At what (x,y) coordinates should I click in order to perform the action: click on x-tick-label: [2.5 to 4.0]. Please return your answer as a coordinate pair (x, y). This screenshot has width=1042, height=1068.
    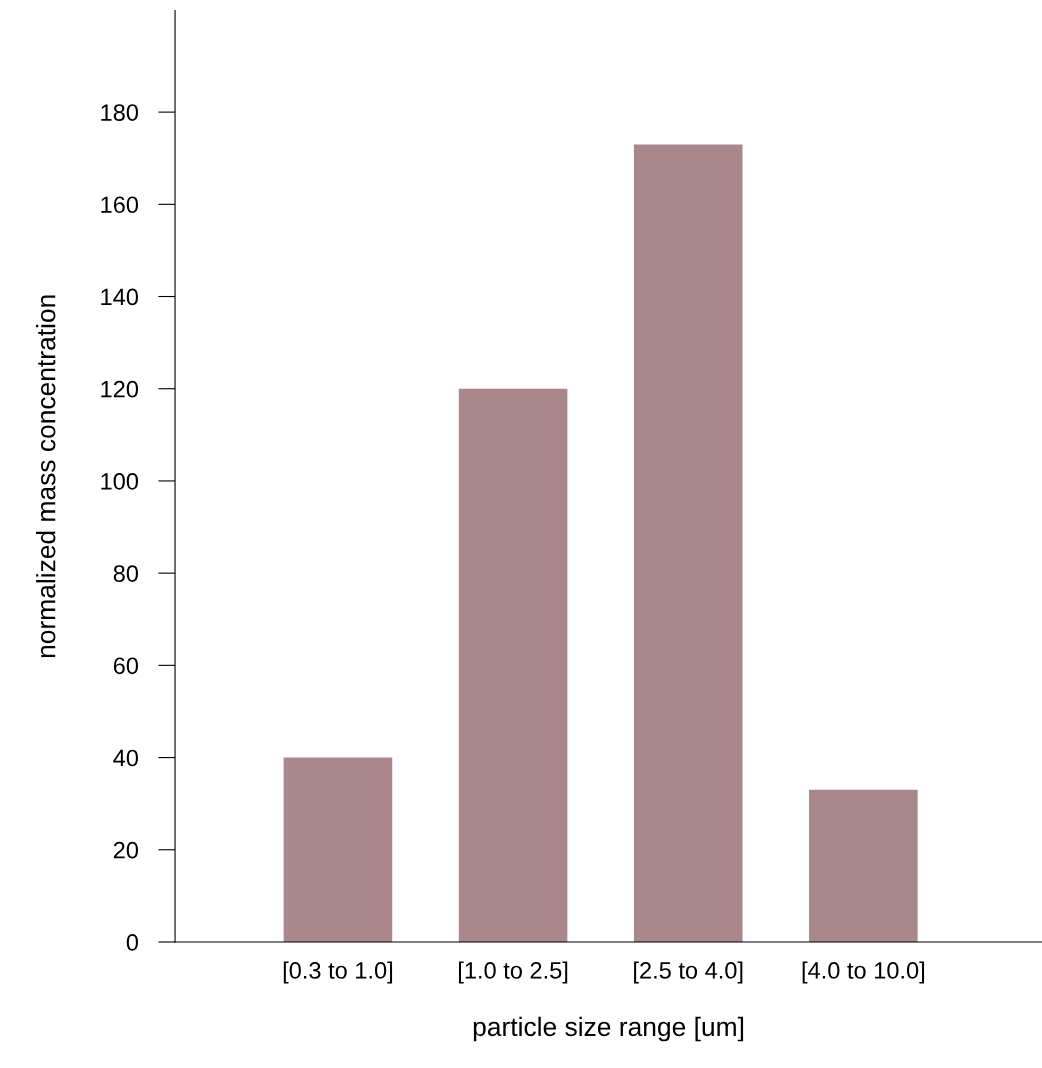
    Looking at the image, I should click on (688, 972).